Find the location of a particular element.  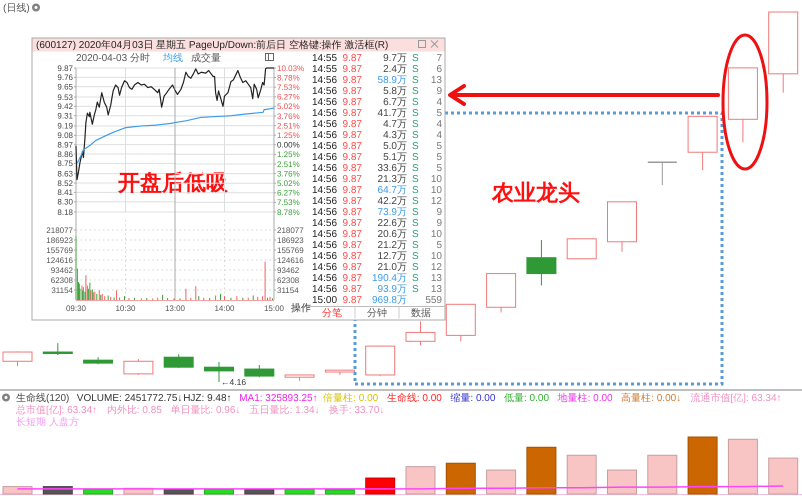

annotation: 数据 is located at coordinates (421, 313).